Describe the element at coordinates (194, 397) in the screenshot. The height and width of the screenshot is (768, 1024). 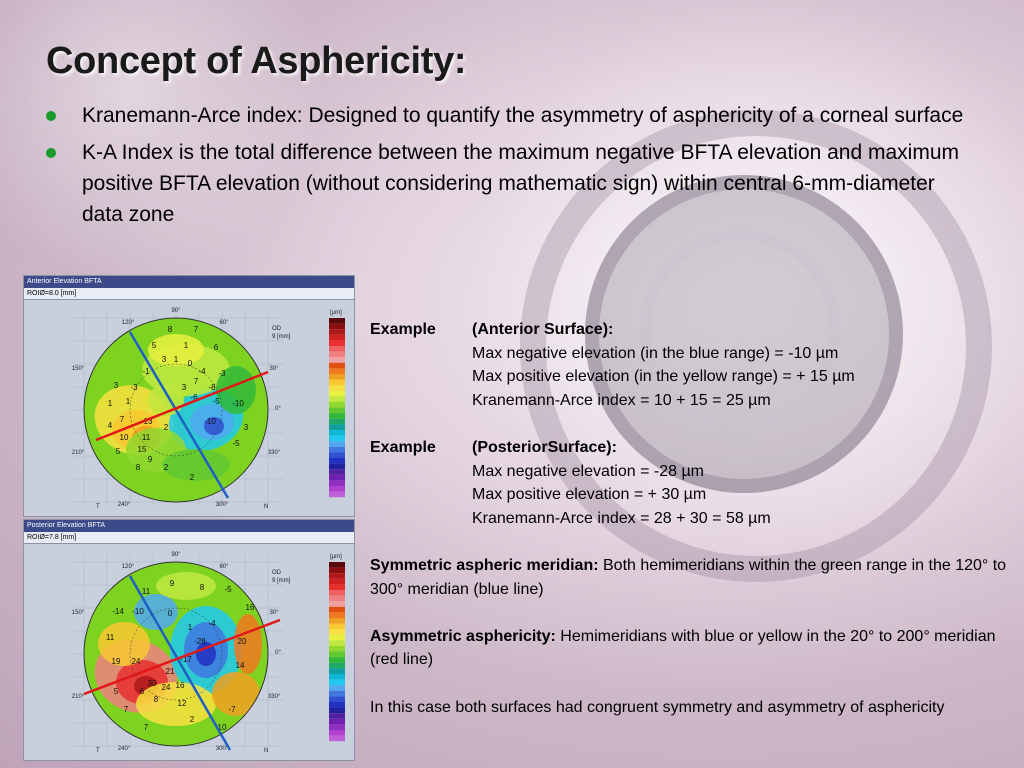
I see `elevation-value: -6` at that location.